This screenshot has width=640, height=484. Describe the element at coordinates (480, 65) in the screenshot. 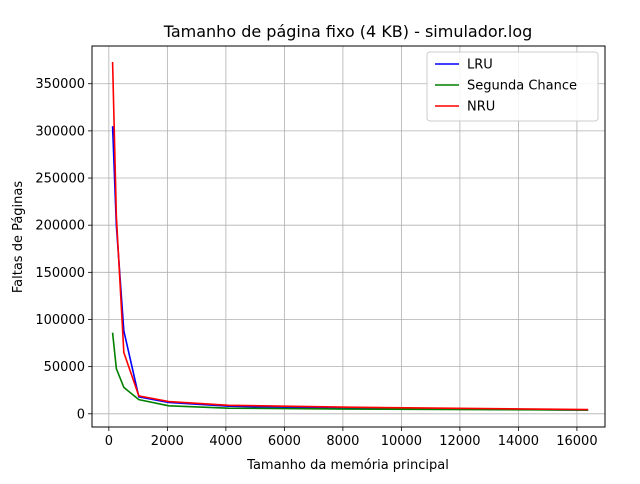

I see `legend-label-lru: LRU` at that location.